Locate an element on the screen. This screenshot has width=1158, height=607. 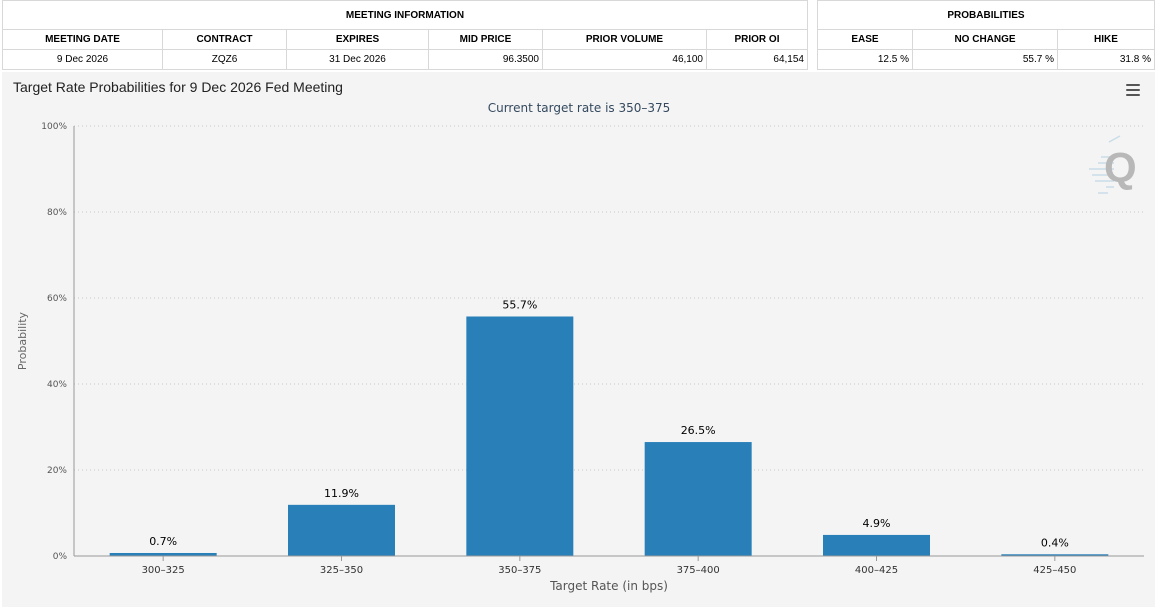
col-no-change: NO CHANGE is located at coordinates (985, 39).